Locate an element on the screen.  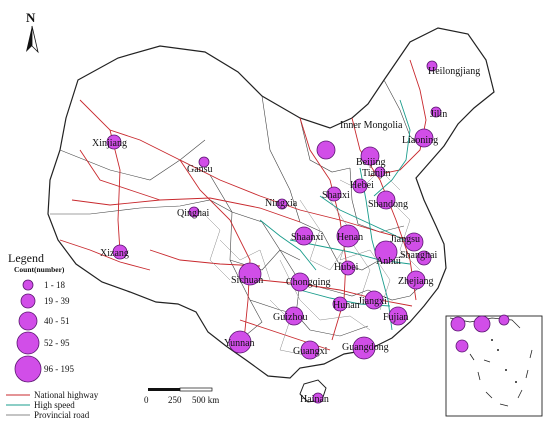
province-label-ningxia: Ningxia is located at coordinates (281, 203).